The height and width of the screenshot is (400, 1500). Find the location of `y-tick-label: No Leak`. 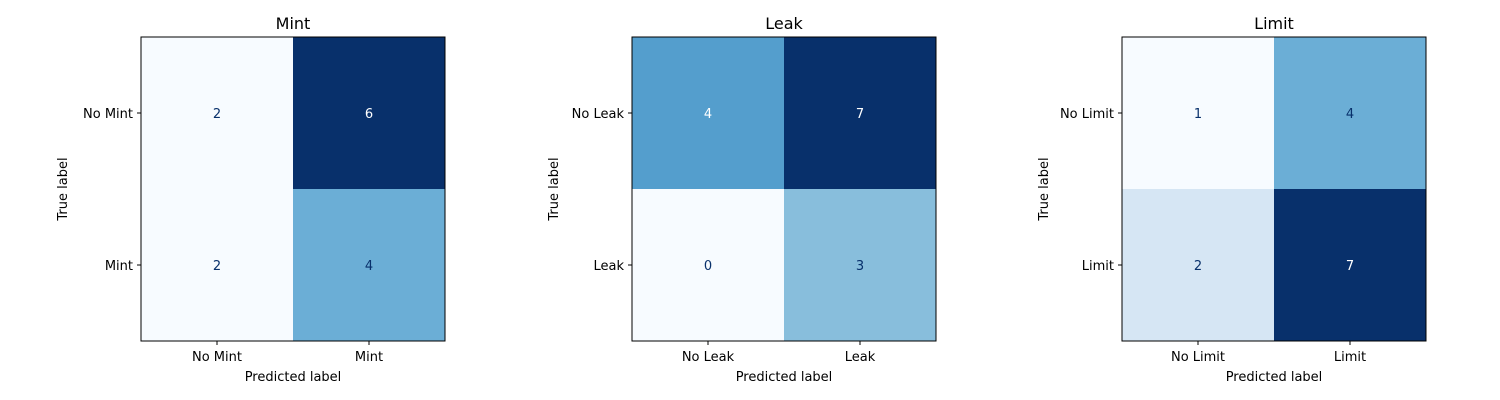

y-tick-label: No Leak is located at coordinates (598, 114).